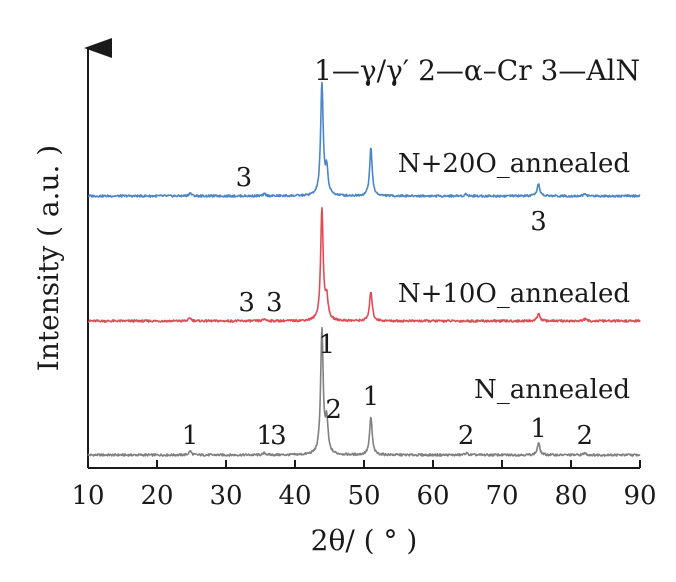 The width and height of the screenshot is (676, 582). I want to click on x-tick-label: 30, so click(225, 496).